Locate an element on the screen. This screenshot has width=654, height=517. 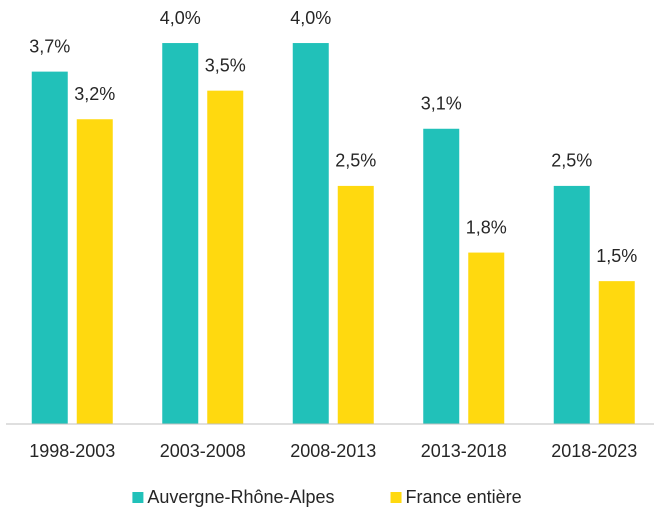
data-label: 3,2% is located at coordinates (94, 94).